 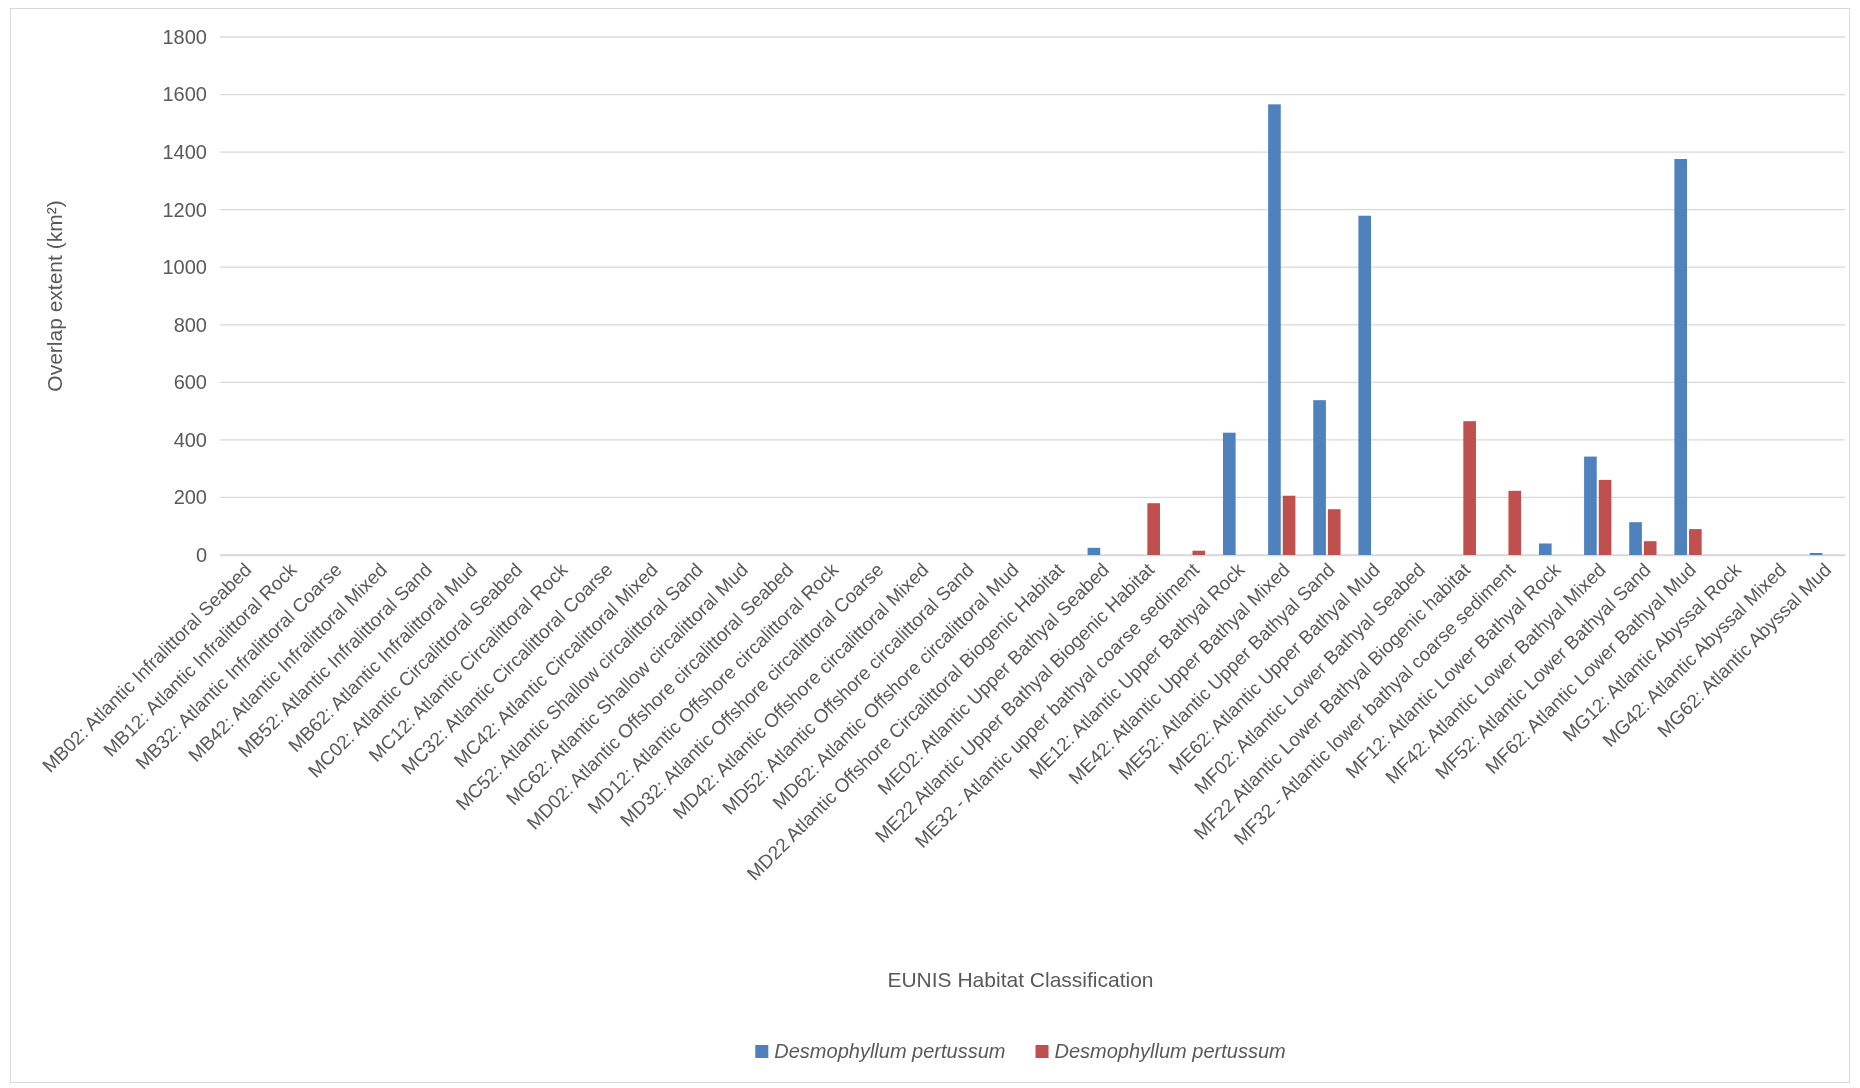 What do you see at coordinates (1020, 979) in the screenshot?
I see `x-axis-title: EUNIS Habitat Classification` at bounding box center [1020, 979].